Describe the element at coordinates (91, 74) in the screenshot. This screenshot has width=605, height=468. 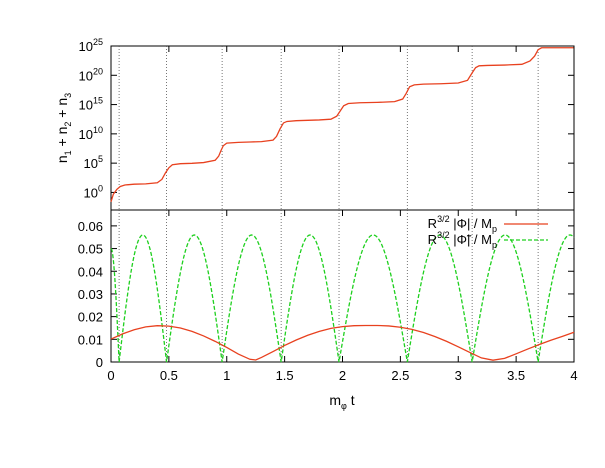
I see `top-y-tick-label-4: 10²⁰` at that location.